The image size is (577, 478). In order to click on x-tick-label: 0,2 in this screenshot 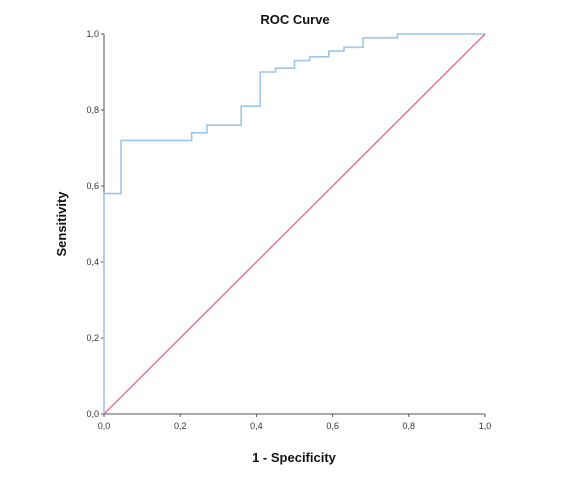, I will do `click(180, 426)`.